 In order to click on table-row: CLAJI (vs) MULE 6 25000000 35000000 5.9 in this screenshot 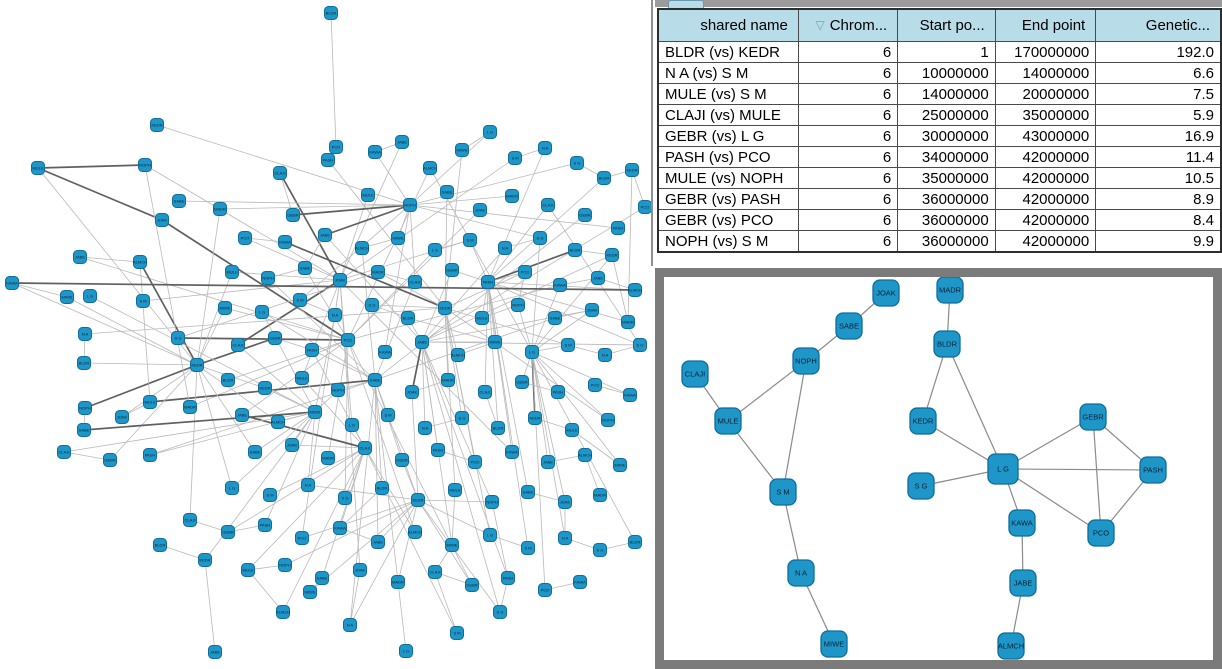, I will do `click(939, 115)`.